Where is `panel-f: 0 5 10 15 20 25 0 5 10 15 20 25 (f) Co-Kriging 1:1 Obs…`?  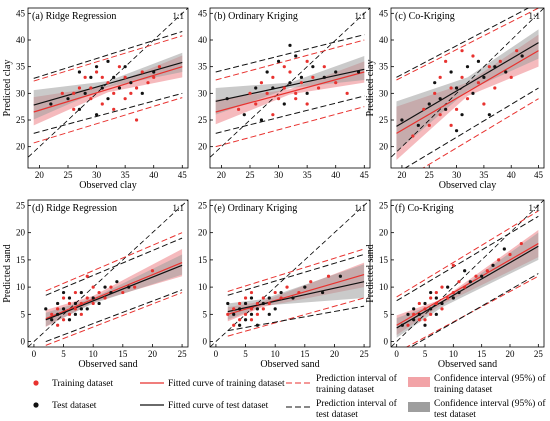
panel-f: 0 5 10 15 20 25 0 5 10 15 20 25 (f) Co-Kriging 1:1 Obs… is located at coordinates (455, 284).